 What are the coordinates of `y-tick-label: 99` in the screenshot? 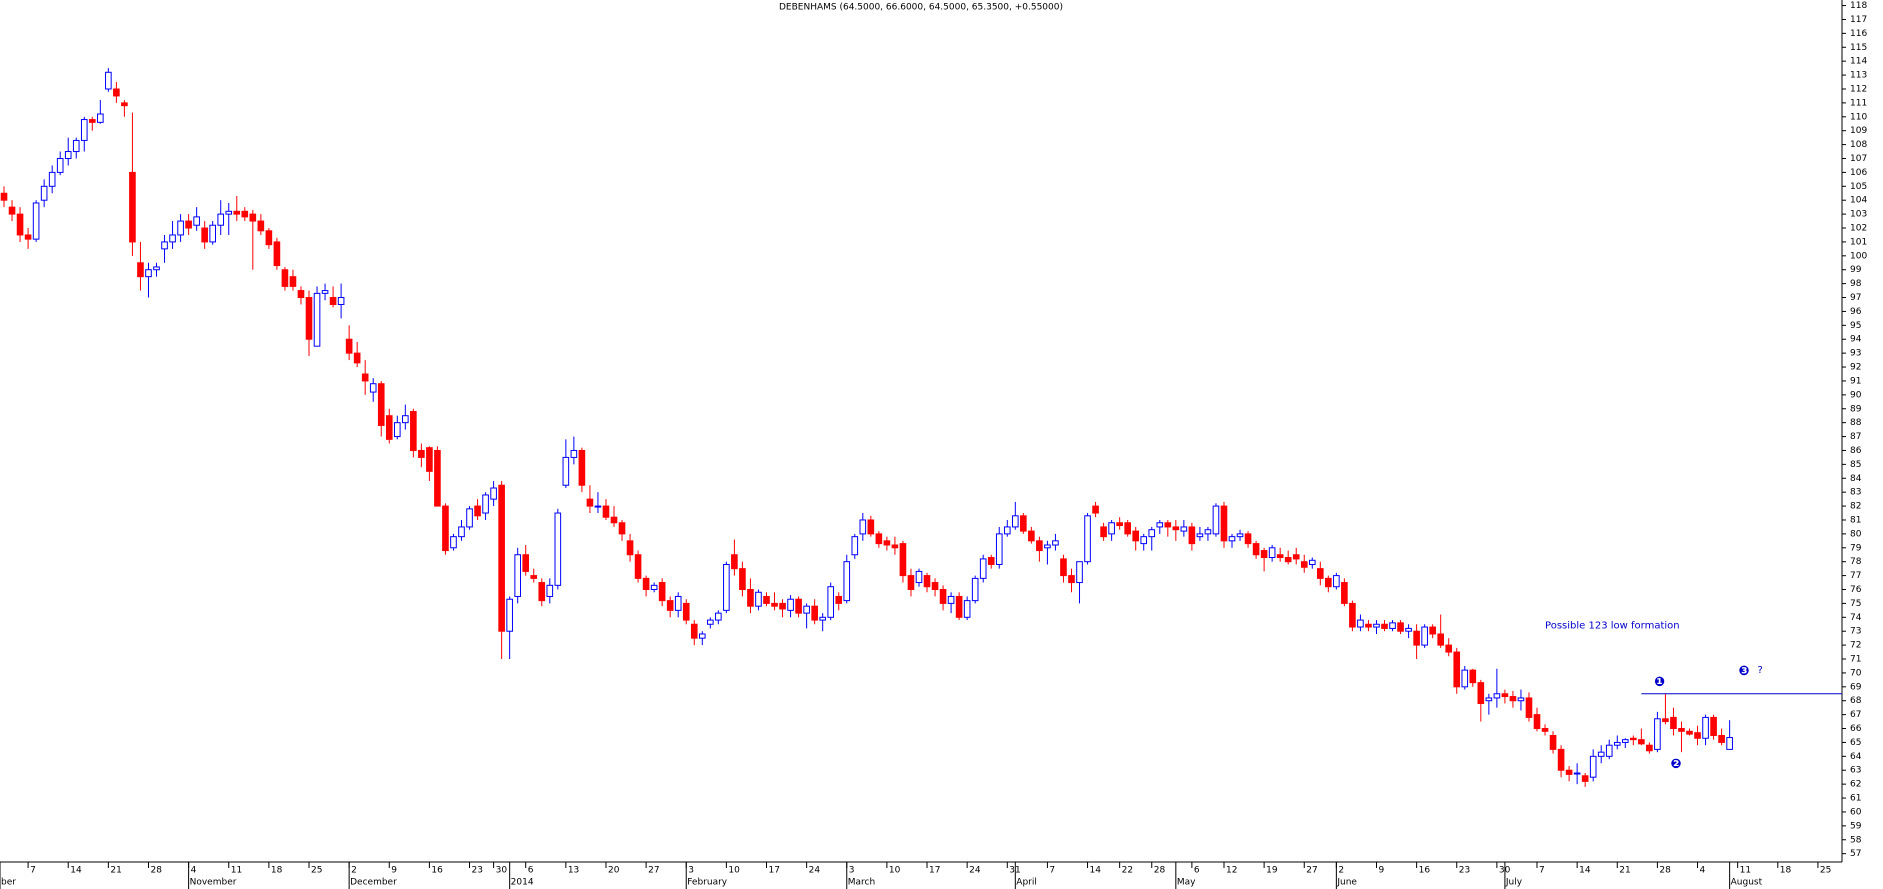 It's located at (1856, 270).